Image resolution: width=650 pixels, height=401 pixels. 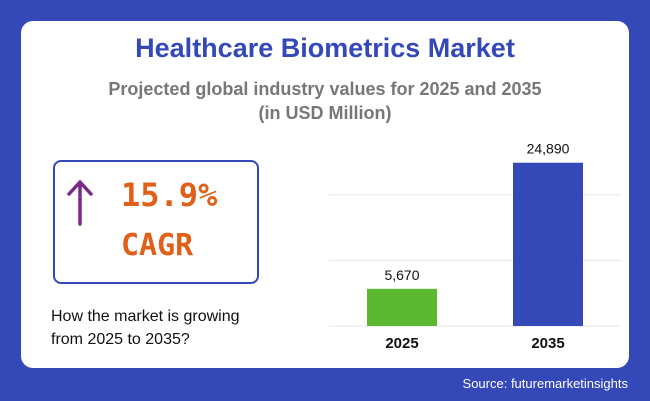 I want to click on cagr-box: 15.9% CAGR, so click(x=156, y=222).